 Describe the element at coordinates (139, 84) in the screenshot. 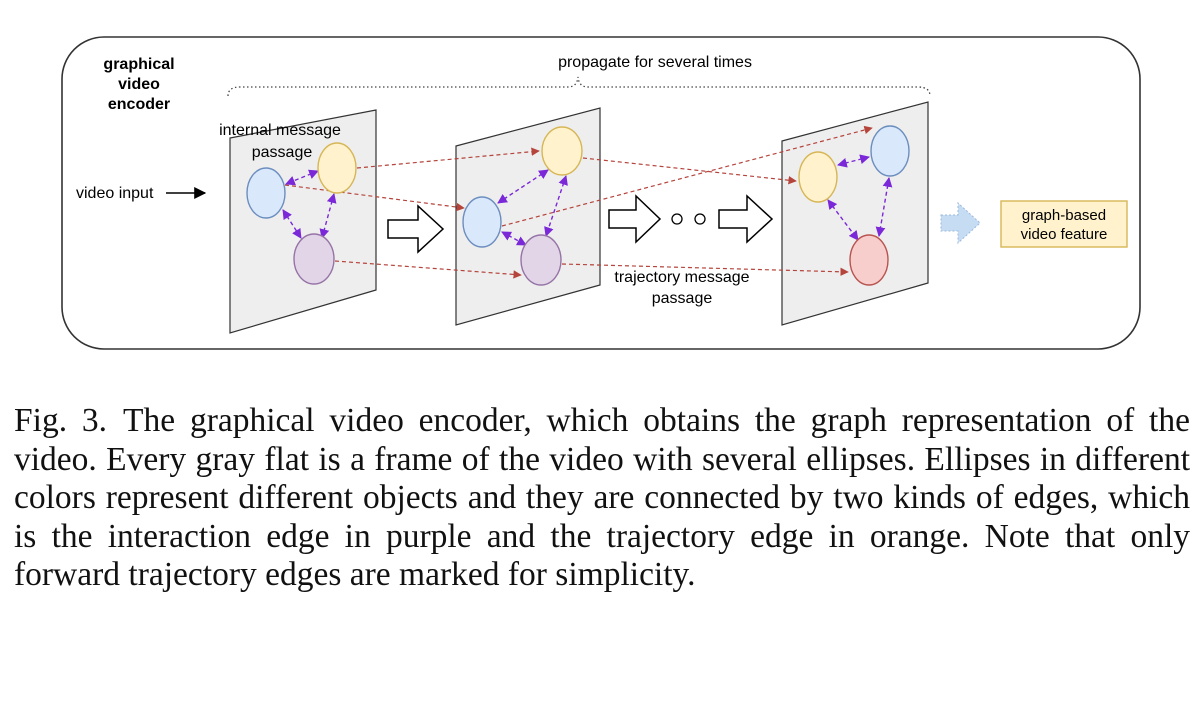

I see `encoder-title-line-2: video` at that location.